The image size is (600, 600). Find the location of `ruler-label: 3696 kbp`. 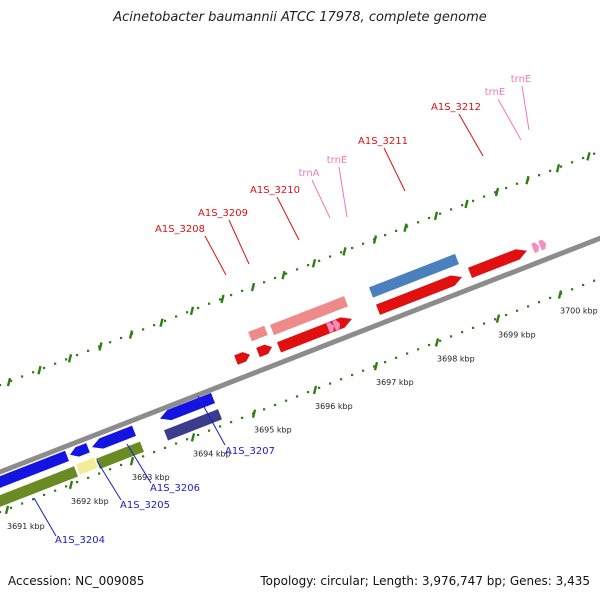

ruler-label: 3696 kbp is located at coordinates (334, 406).